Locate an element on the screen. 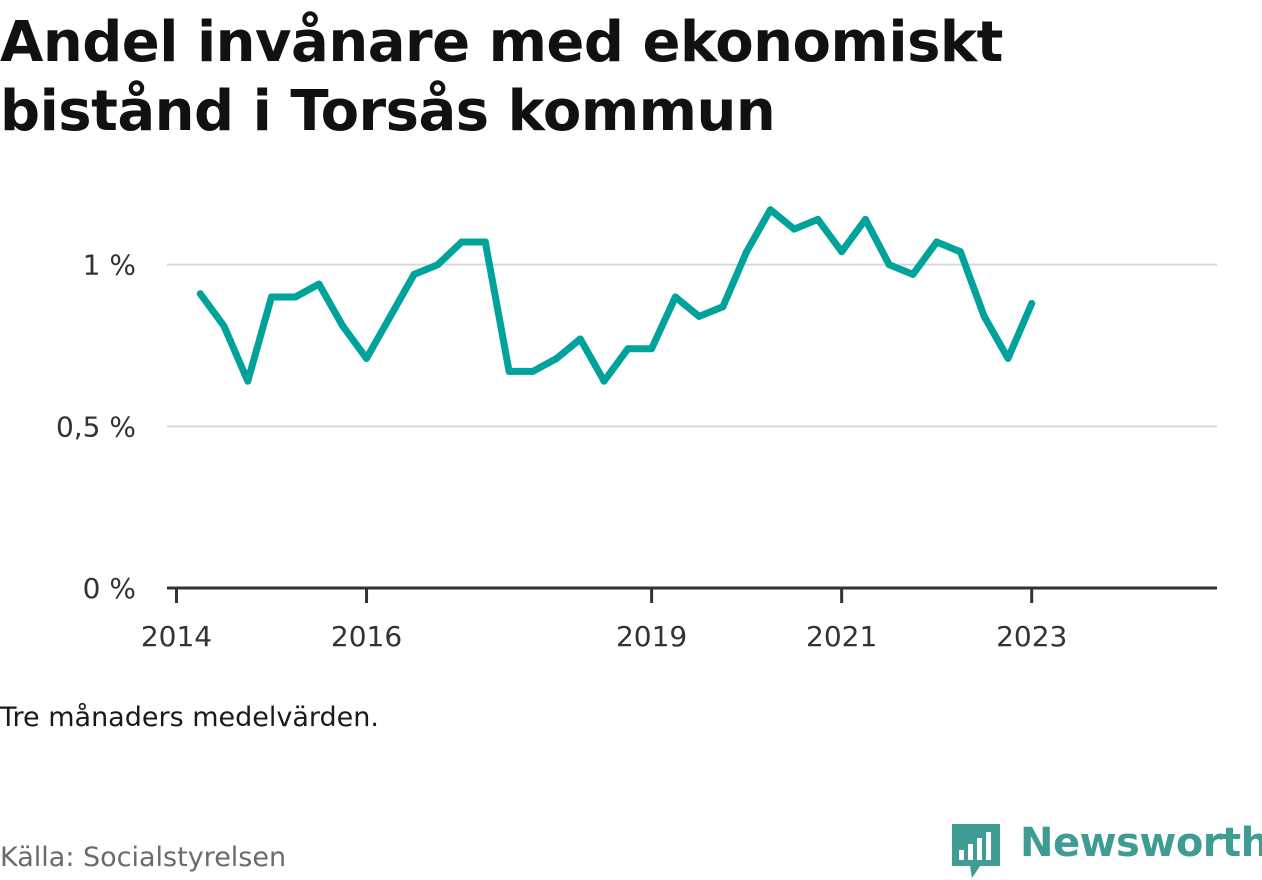  source-label: Källa: Socialstyrelsen is located at coordinates (143, 857).